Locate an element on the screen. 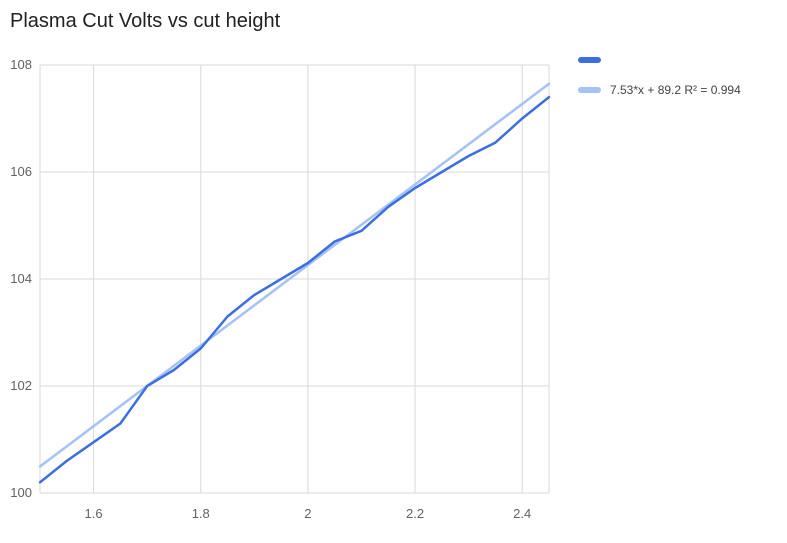  x-axis-tick-label: 2.2 is located at coordinates (415, 513).